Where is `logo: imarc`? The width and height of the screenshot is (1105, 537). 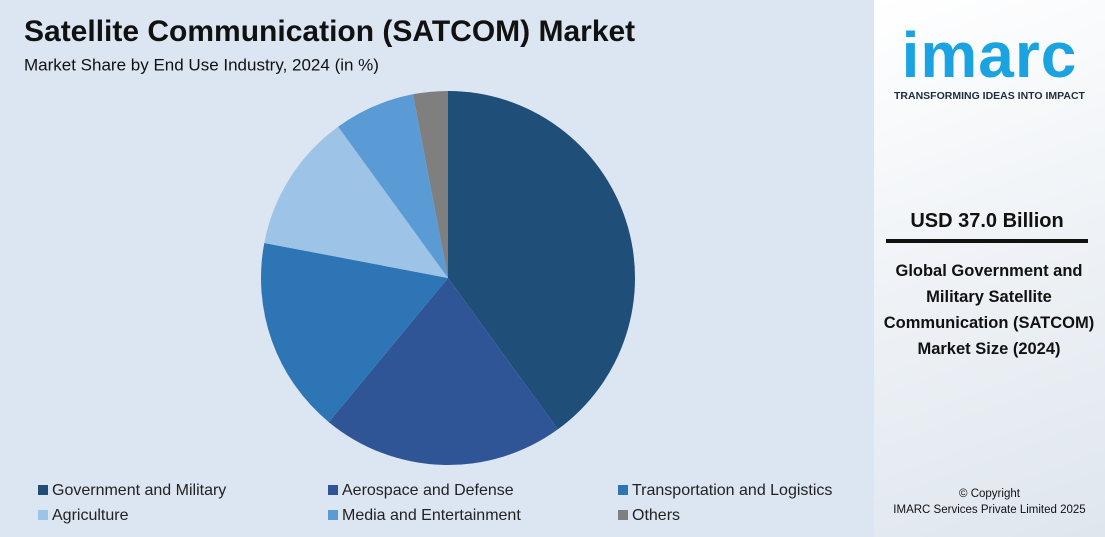 logo: imarc is located at coordinates (989, 55).